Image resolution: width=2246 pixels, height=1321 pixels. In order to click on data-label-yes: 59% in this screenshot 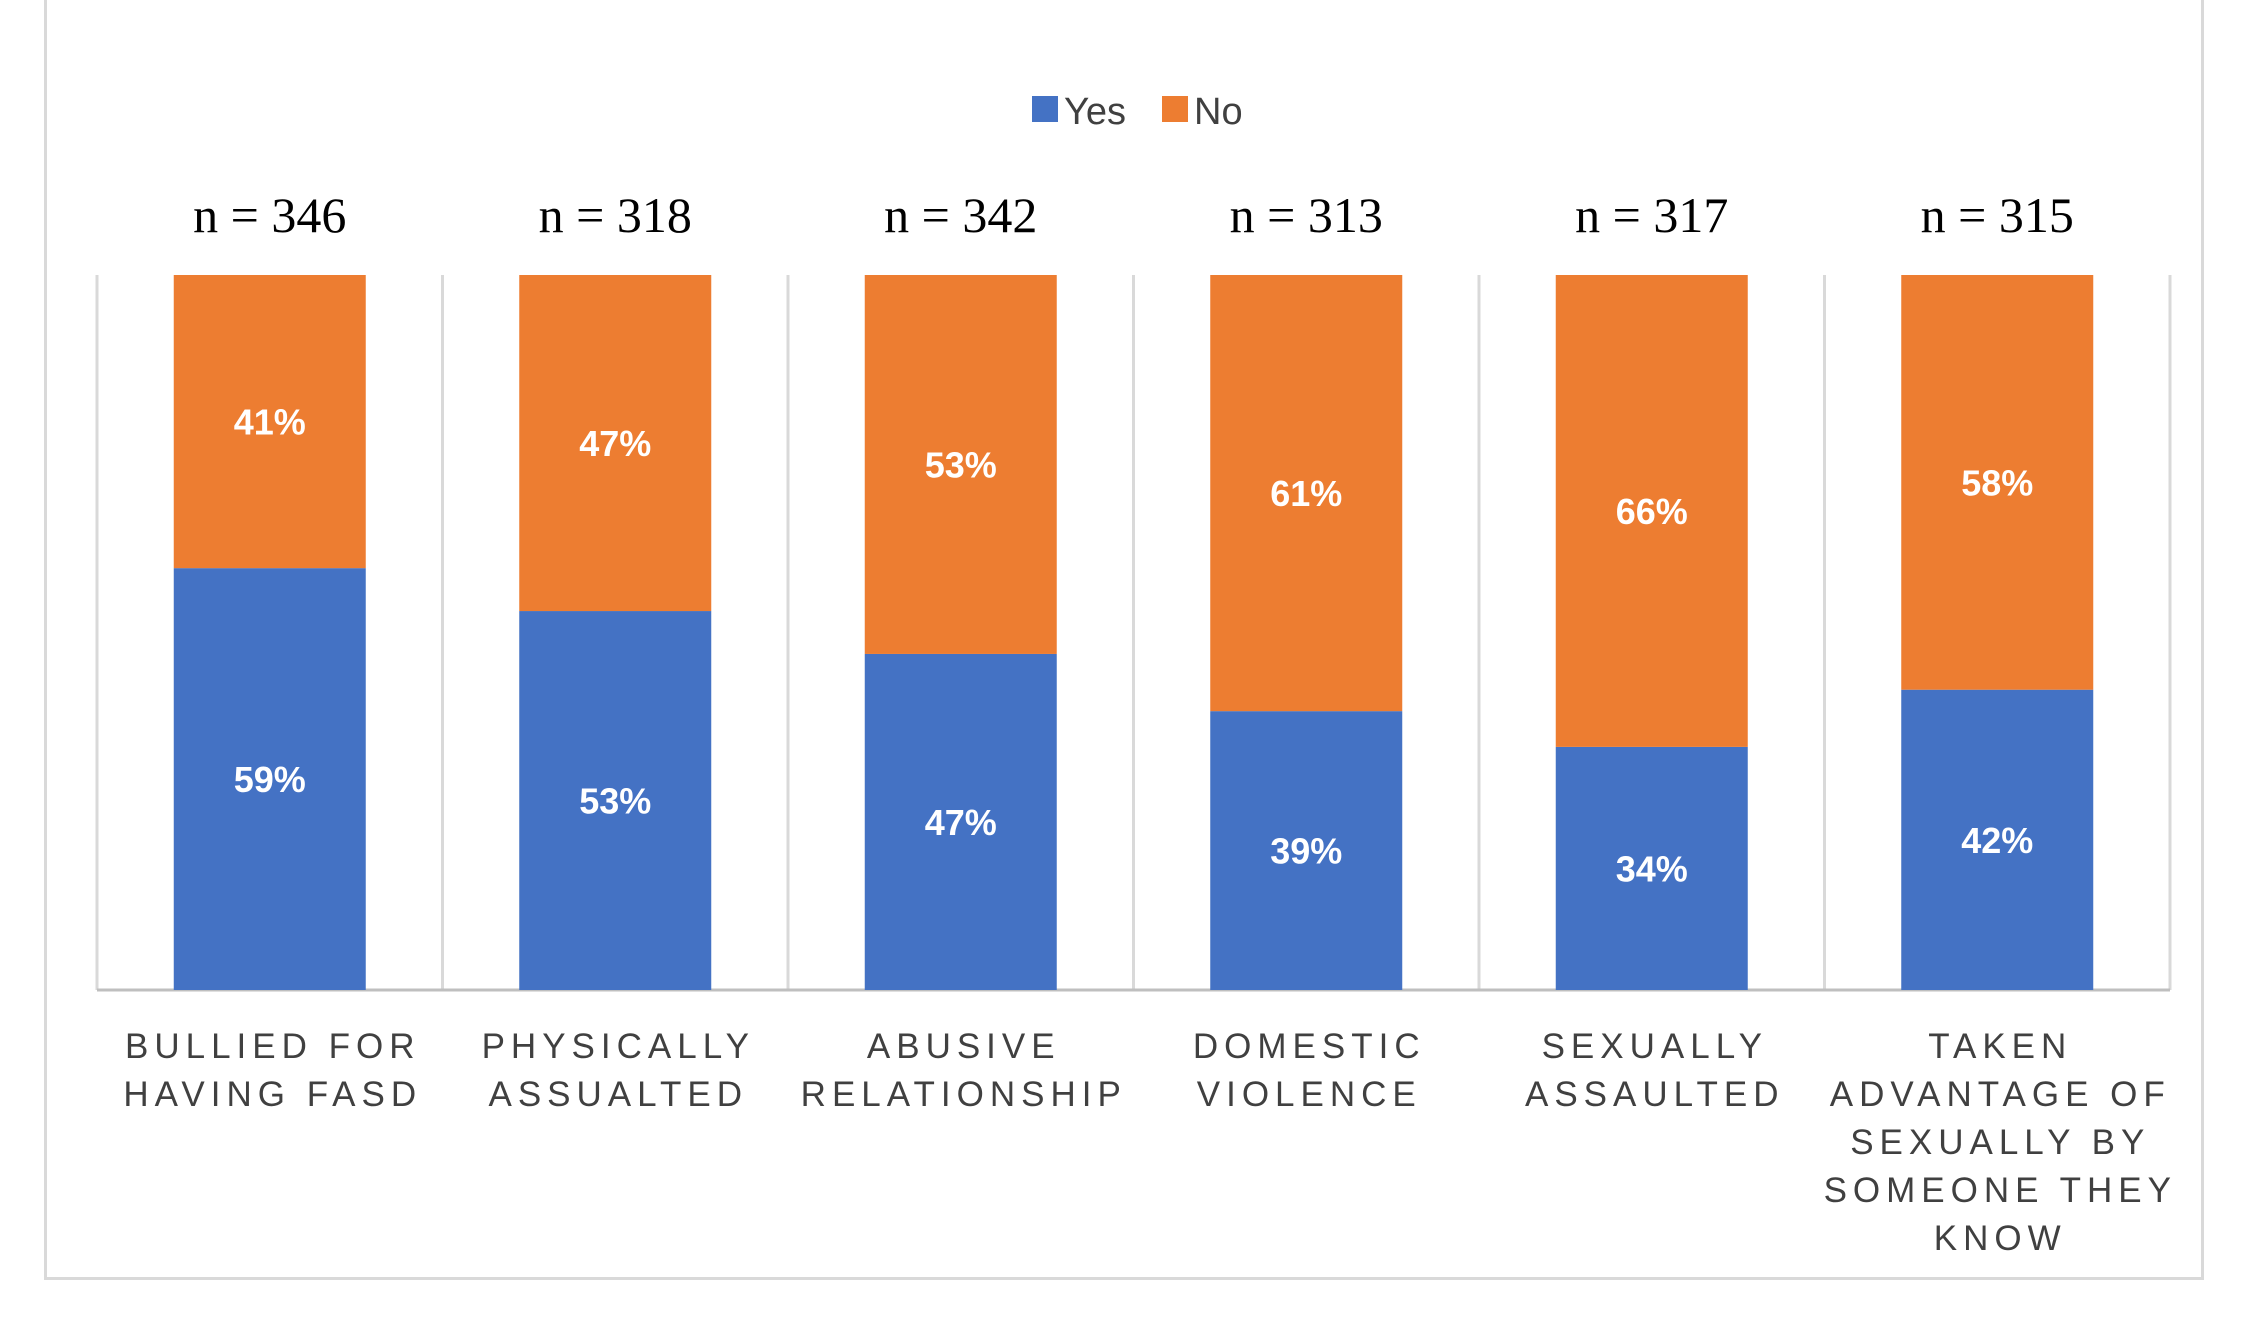, I will do `click(270, 779)`.